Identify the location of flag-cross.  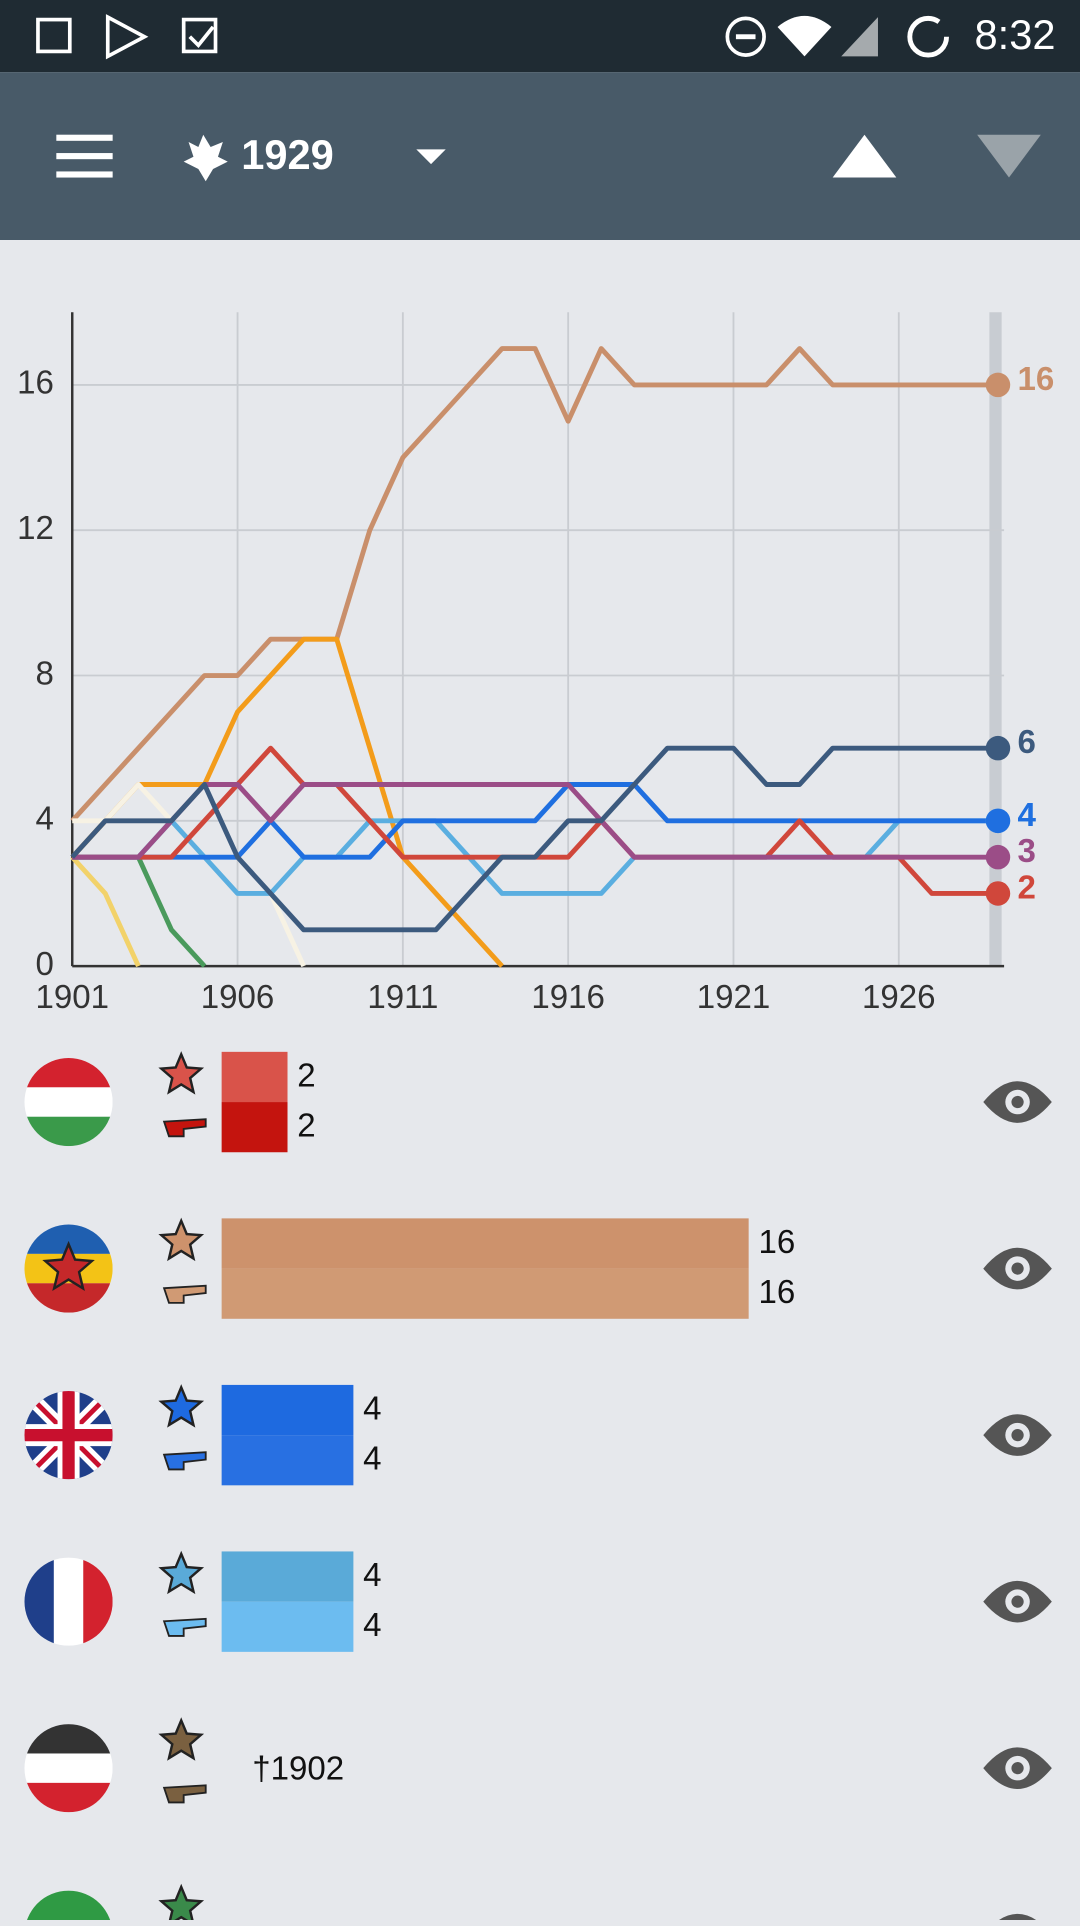
(68, 1435).